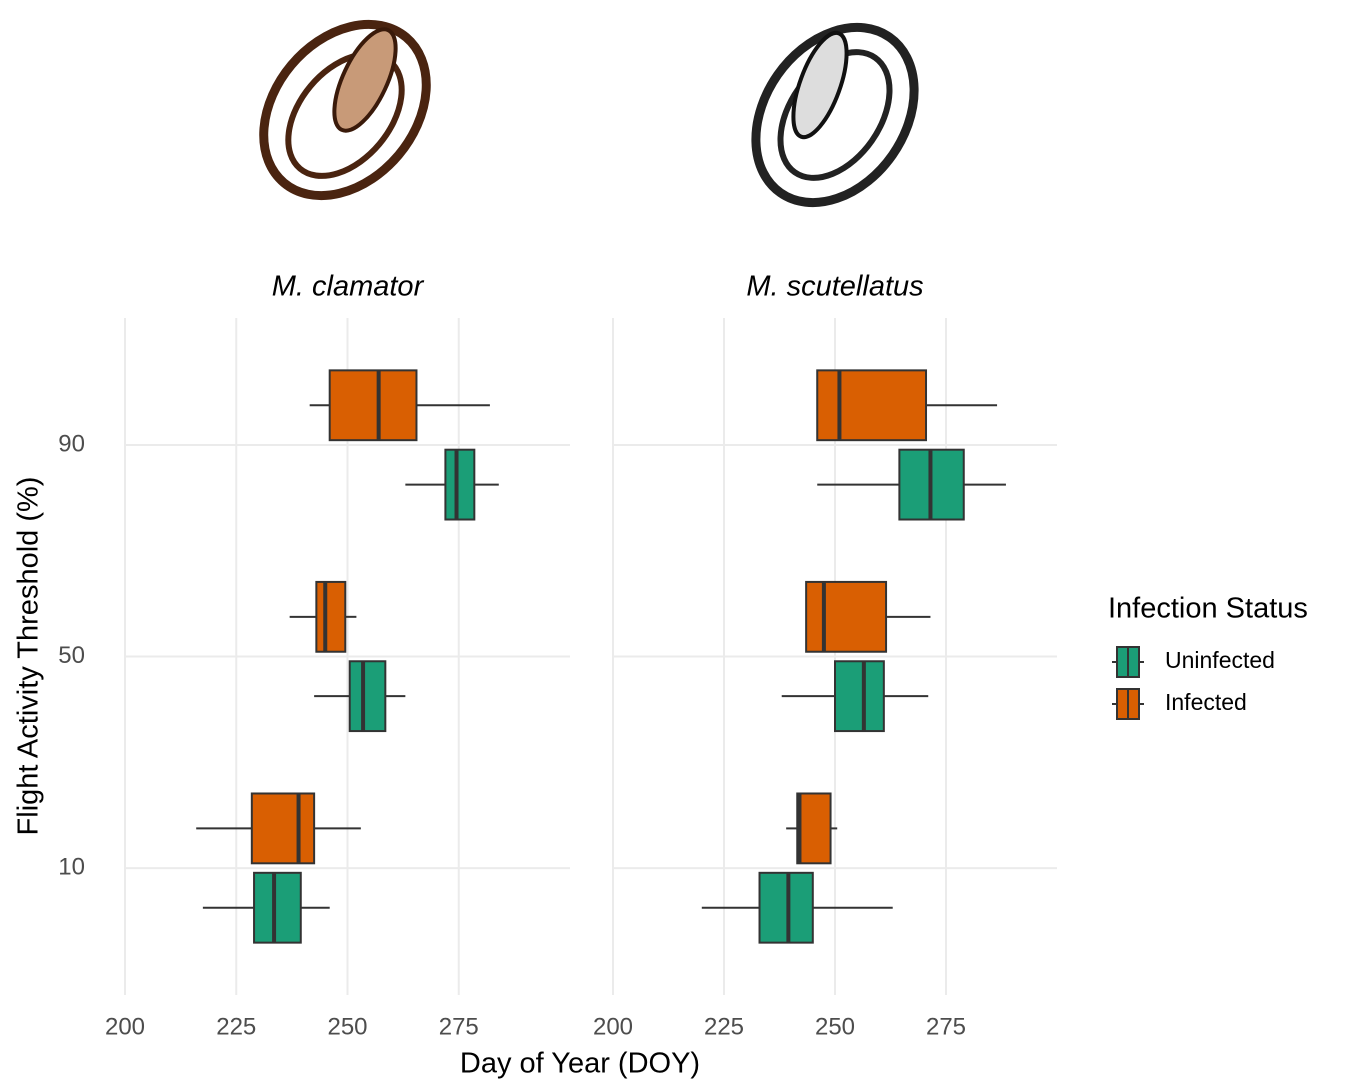  What do you see at coordinates (71, 866) in the screenshot?
I see `y-tick-label: 10` at bounding box center [71, 866].